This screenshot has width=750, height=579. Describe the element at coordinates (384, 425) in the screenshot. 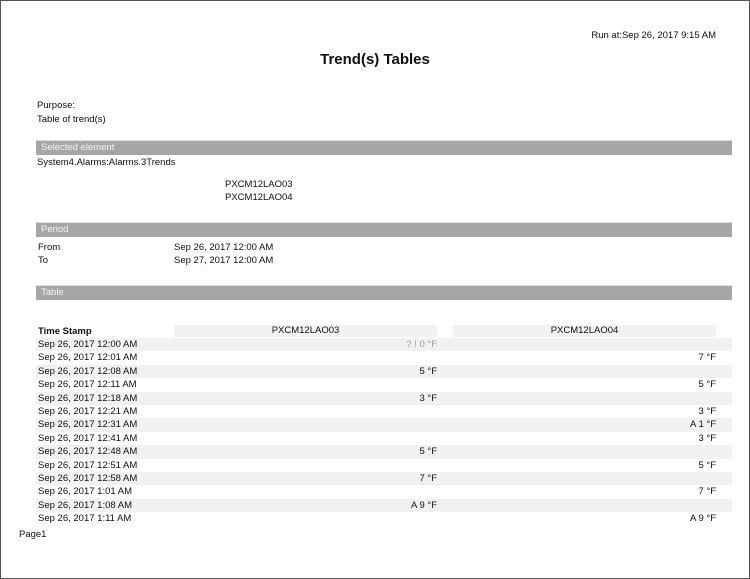

I see `table-row: Sep 26, 2017 12:31 AM A 1 °F` at that location.